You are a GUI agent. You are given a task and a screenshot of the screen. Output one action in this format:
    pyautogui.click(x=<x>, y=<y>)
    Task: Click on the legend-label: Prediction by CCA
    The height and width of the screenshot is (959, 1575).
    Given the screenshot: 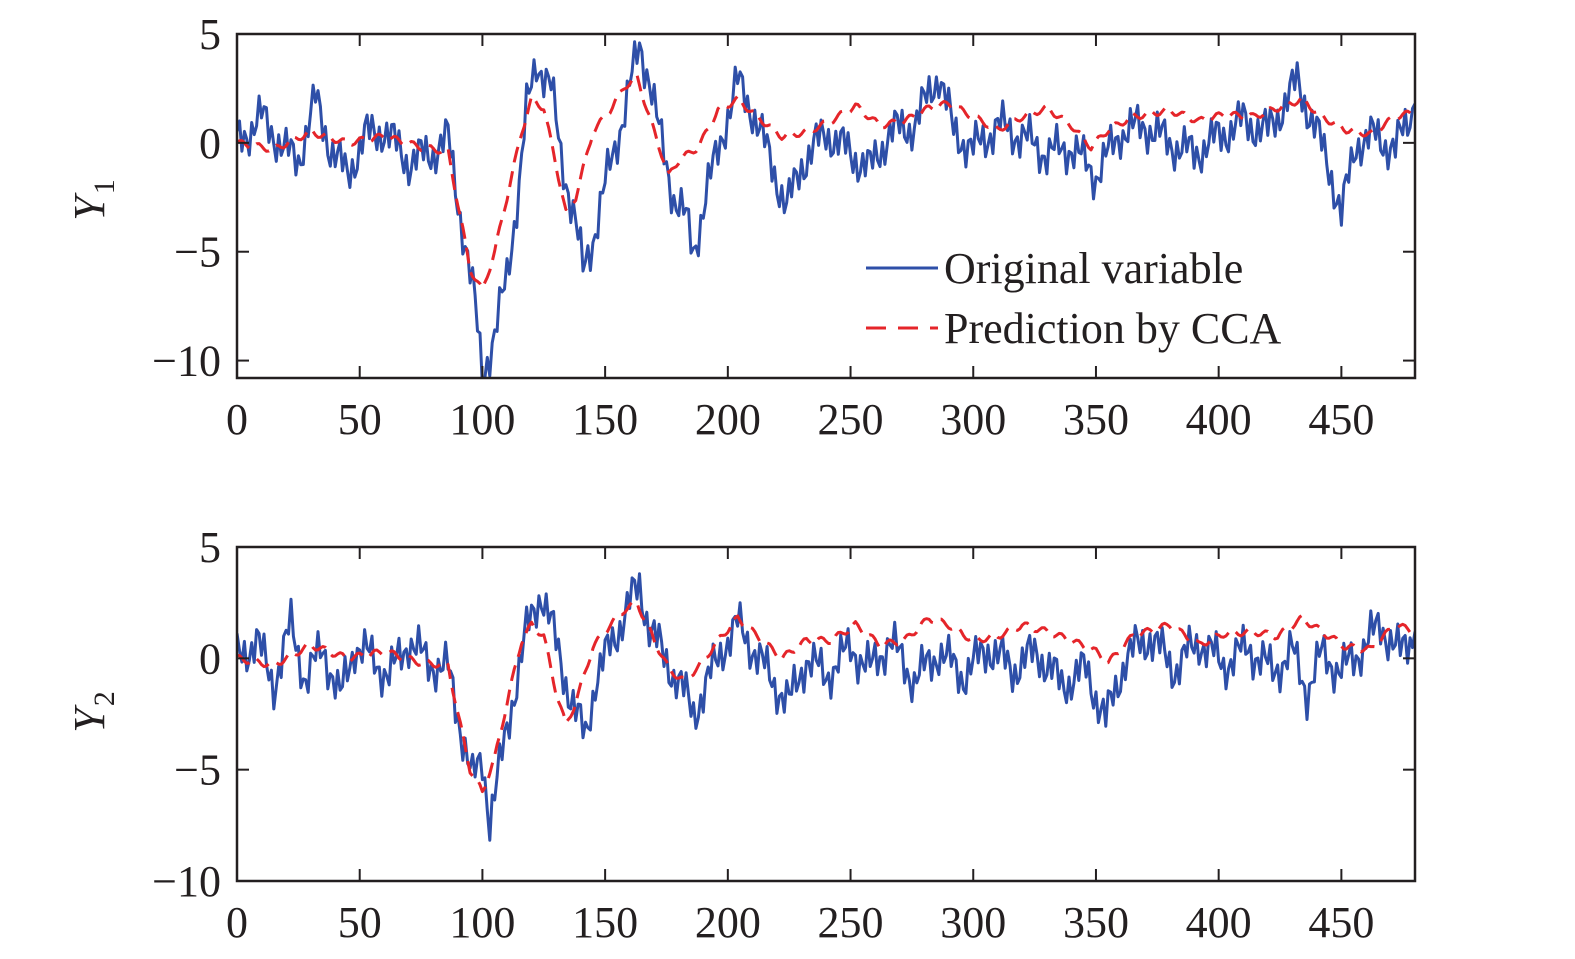 What is the action you would take?
    pyautogui.click(x=1113, y=328)
    